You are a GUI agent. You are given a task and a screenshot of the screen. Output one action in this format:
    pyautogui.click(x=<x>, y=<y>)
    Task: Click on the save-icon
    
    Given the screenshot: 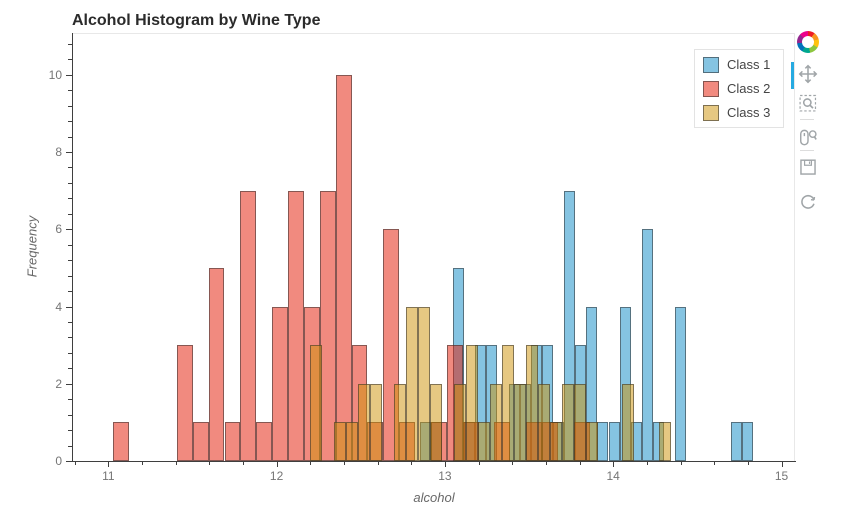 What is the action you would take?
    pyautogui.click(x=808, y=167)
    